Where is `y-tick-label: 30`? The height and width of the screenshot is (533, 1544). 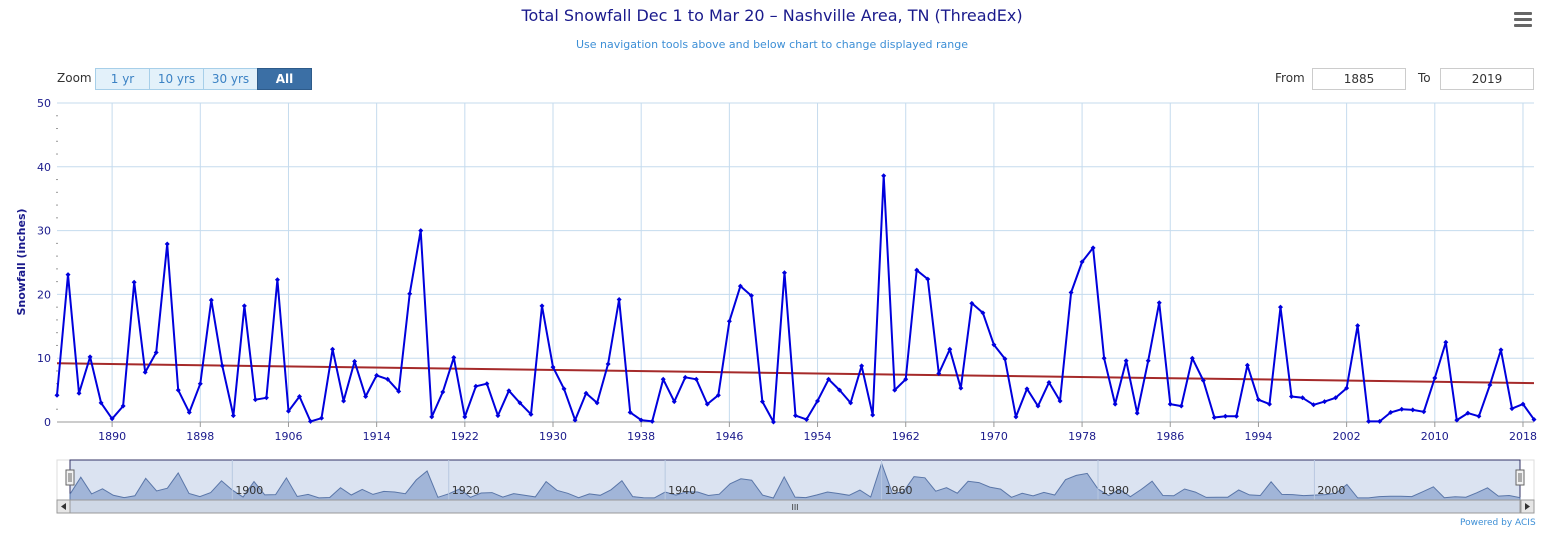 y-tick-label: 30 is located at coordinates (44, 231).